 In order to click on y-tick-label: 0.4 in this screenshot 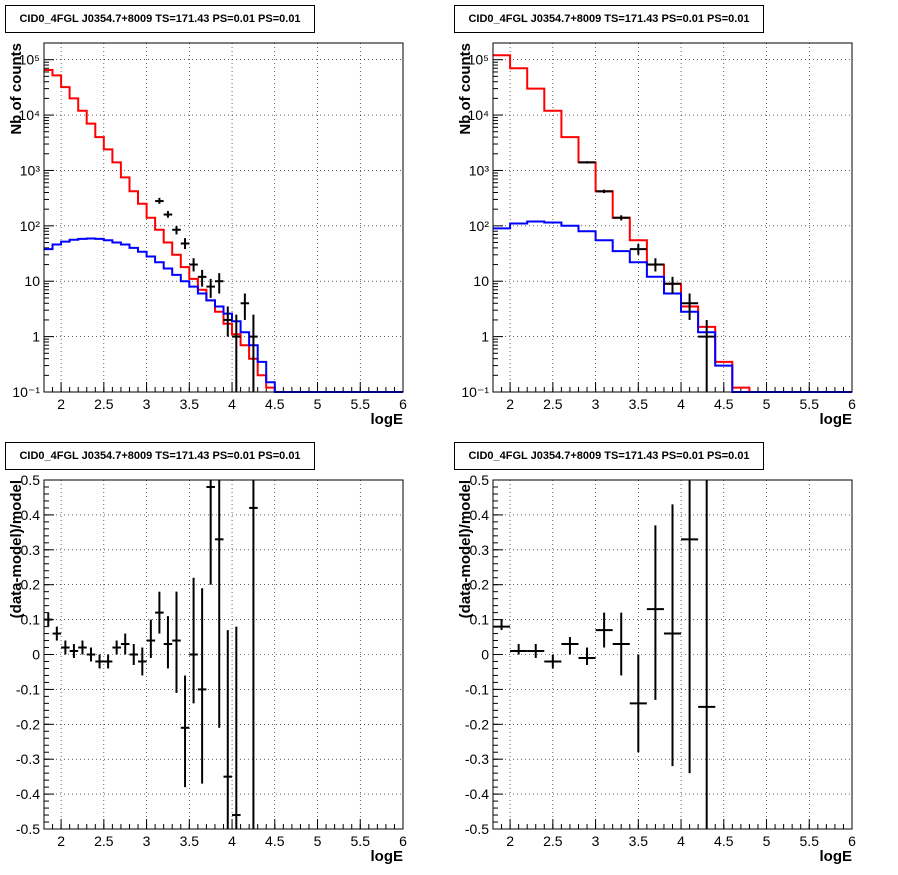, I will do `click(31, 515)`.